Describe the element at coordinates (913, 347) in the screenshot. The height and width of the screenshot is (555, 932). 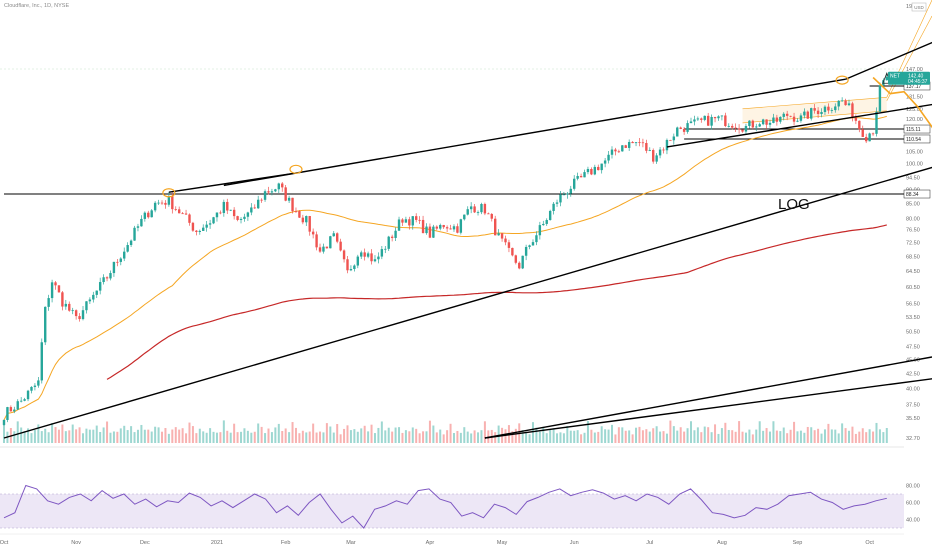
I see `price-tick-label: 47.50` at that location.